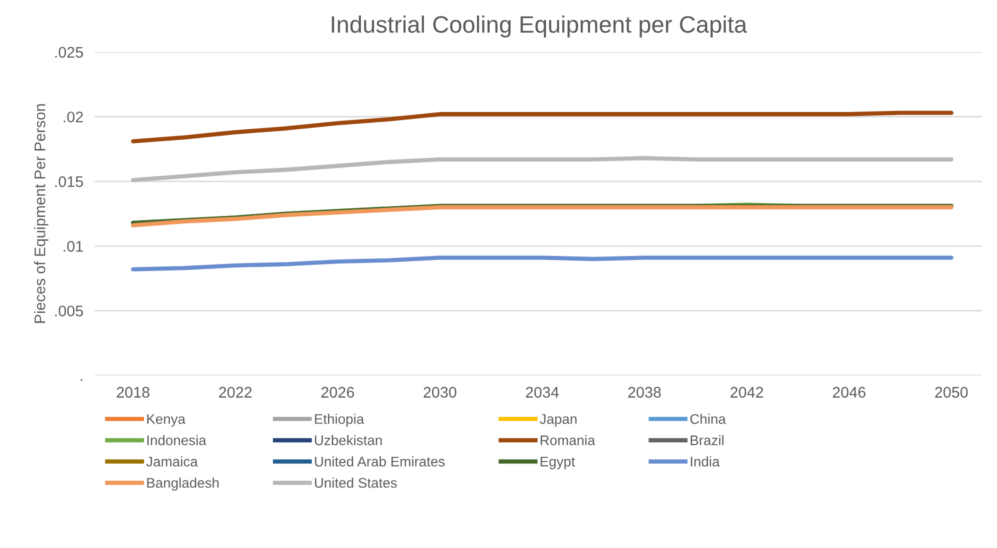 The height and width of the screenshot is (548, 997). What do you see at coordinates (172, 461) in the screenshot?
I see `legend-label: Jamaica` at bounding box center [172, 461].